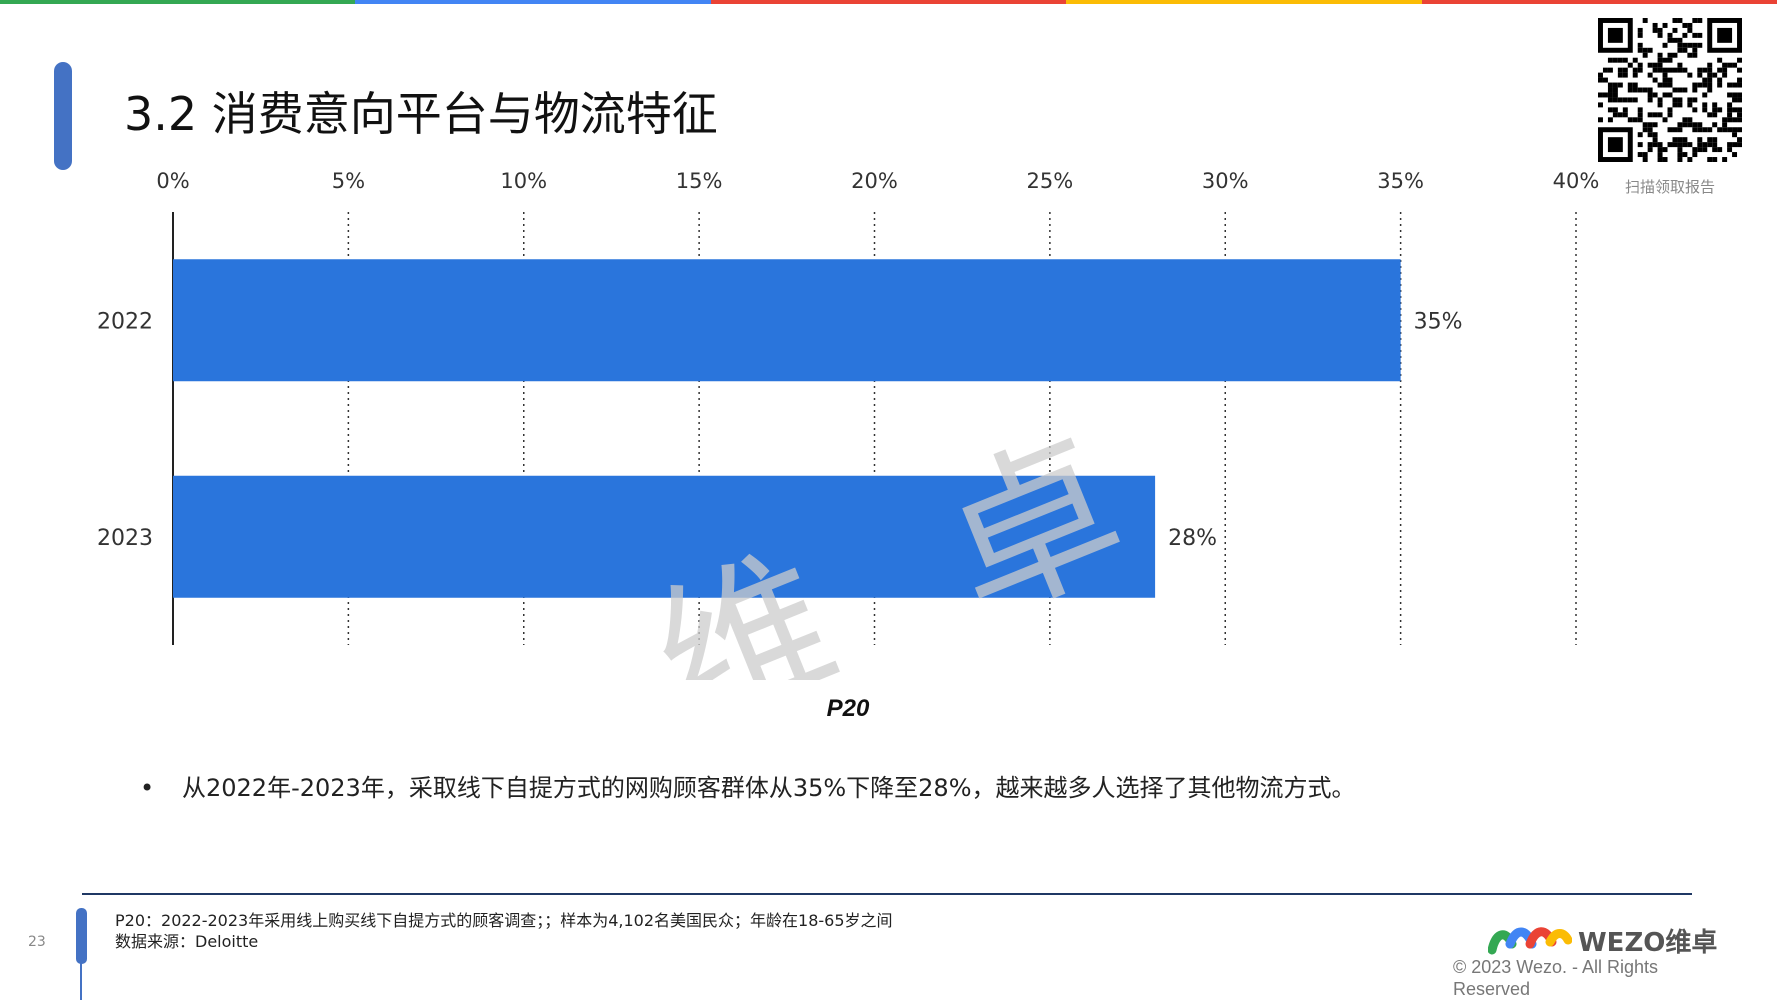  I want to click on copyright: © 2023 Wezo. - All Rights Reserved, so click(1556, 978).